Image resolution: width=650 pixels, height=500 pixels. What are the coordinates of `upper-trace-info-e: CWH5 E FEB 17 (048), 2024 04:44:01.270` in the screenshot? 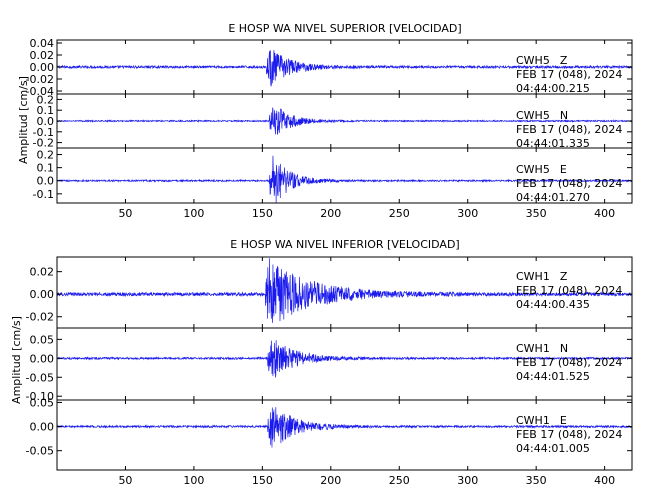 It's located at (569, 183).